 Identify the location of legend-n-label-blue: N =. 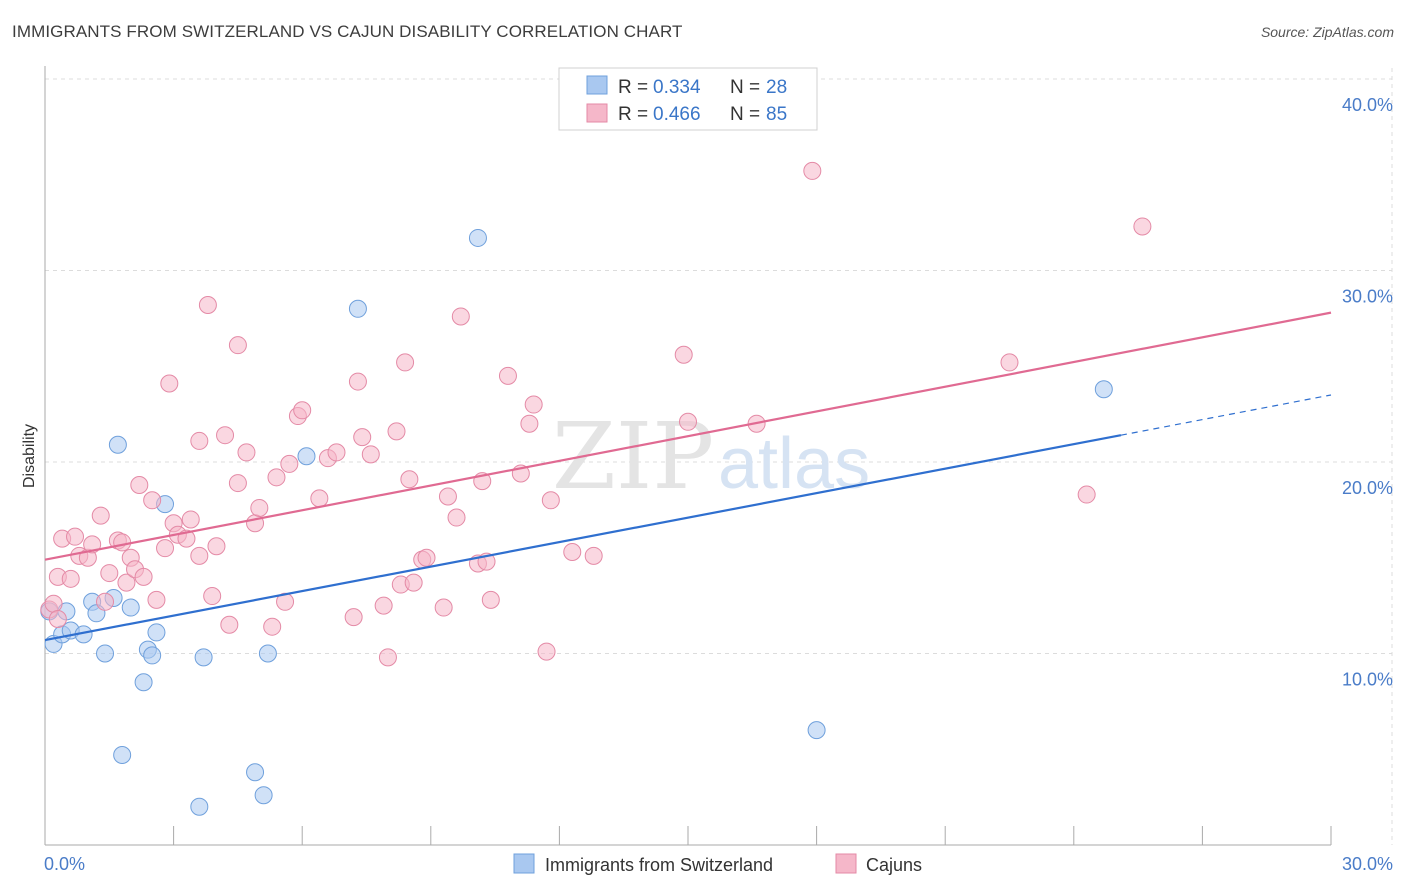
(745, 87).